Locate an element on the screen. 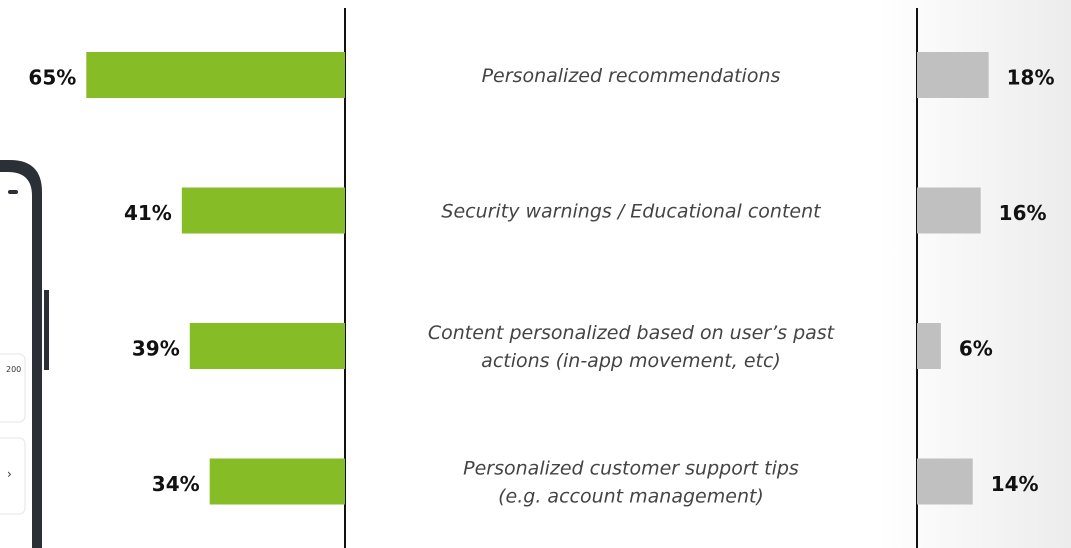  category-label: Security warnings / Educational content is located at coordinates (631, 212).